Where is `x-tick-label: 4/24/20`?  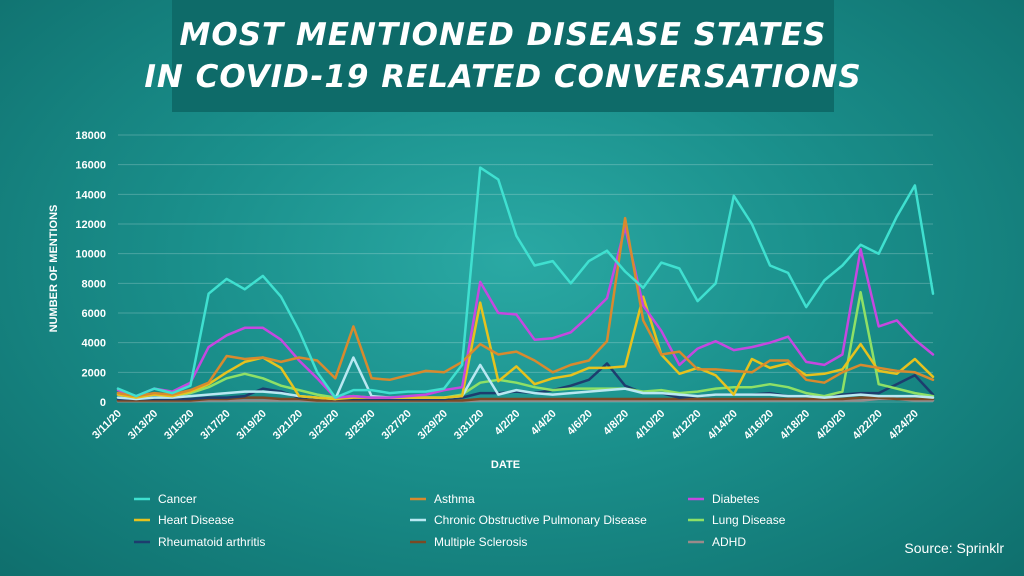 x-tick-label: 4/24/20 is located at coordinates (904, 425).